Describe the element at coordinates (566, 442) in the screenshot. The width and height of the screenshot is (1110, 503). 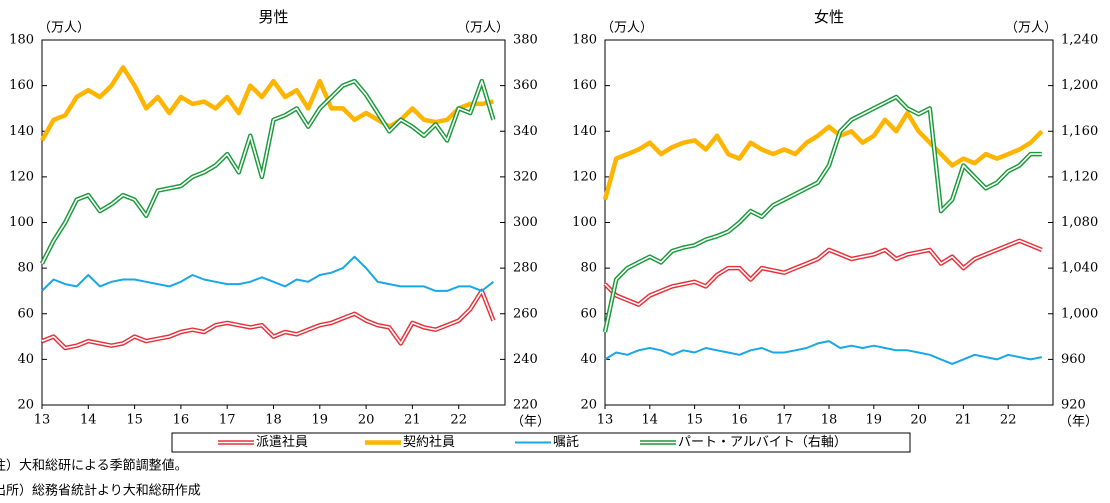
I see `legend-label: 嘱託` at that location.